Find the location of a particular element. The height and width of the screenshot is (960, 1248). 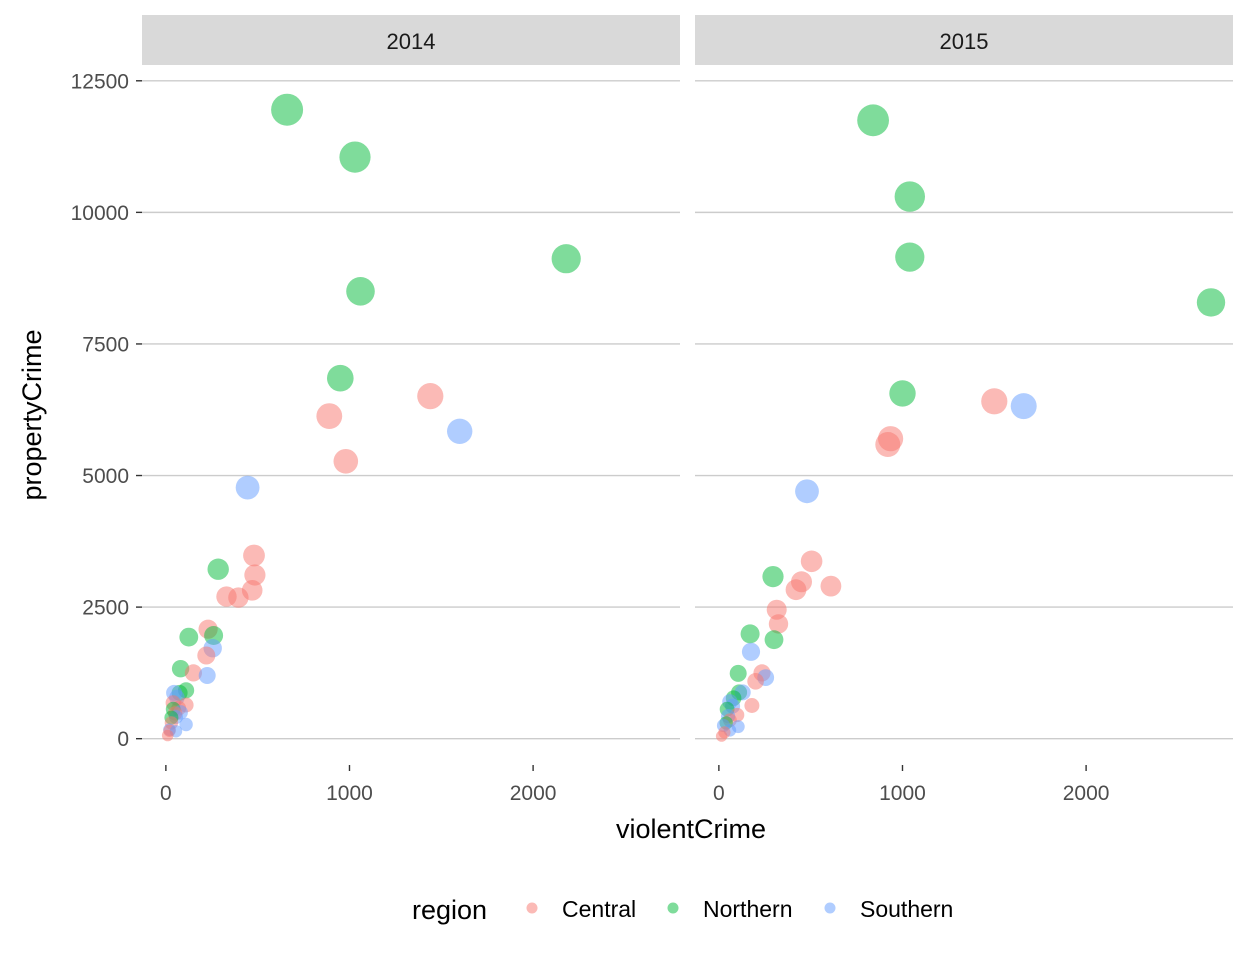

y-tick-label: 12500 is located at coordinates (100, 81).